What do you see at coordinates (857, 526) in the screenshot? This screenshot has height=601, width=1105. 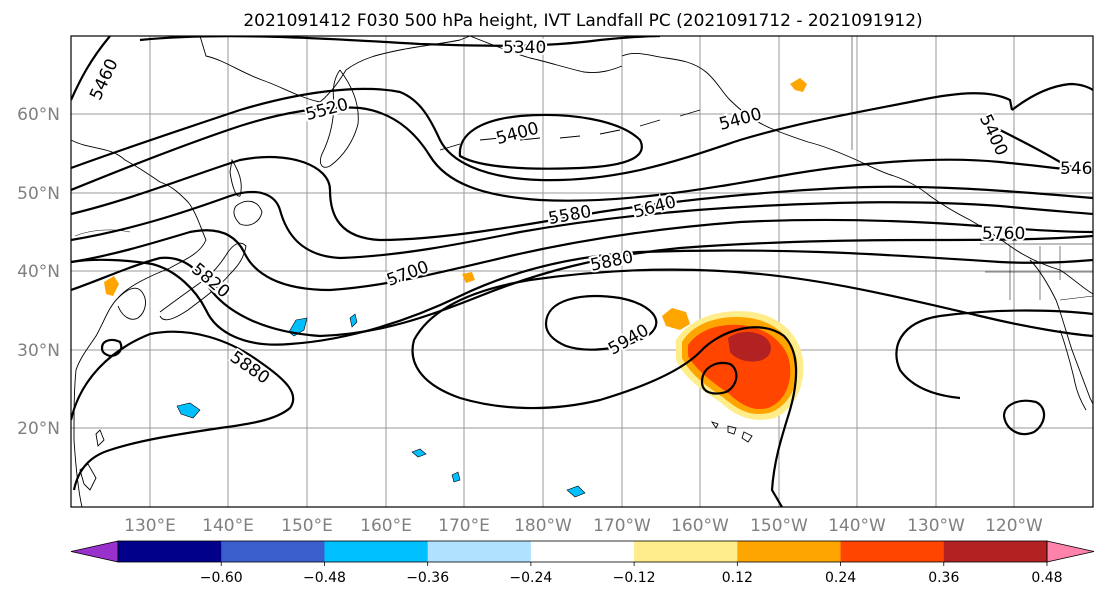 I see `lon-label-140w: 140°W` at bounding box center [857, 526].